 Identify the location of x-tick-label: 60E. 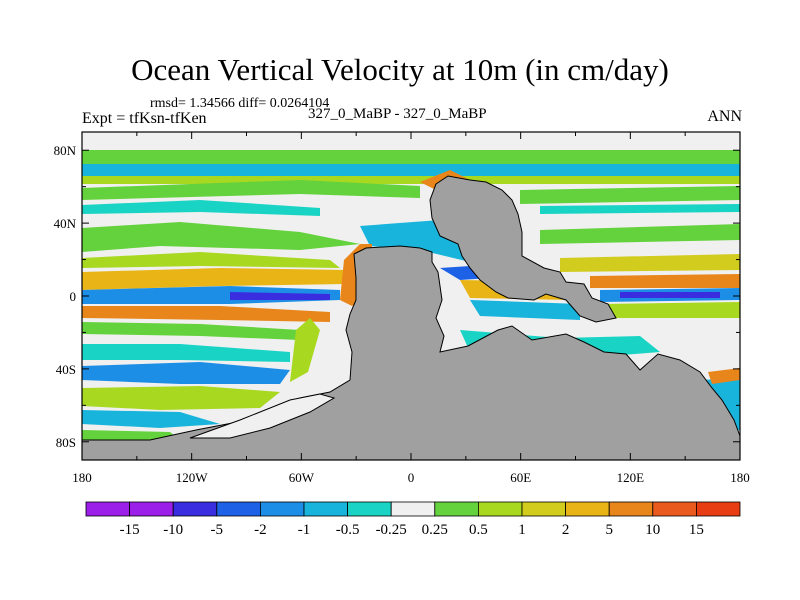
(520, 477).